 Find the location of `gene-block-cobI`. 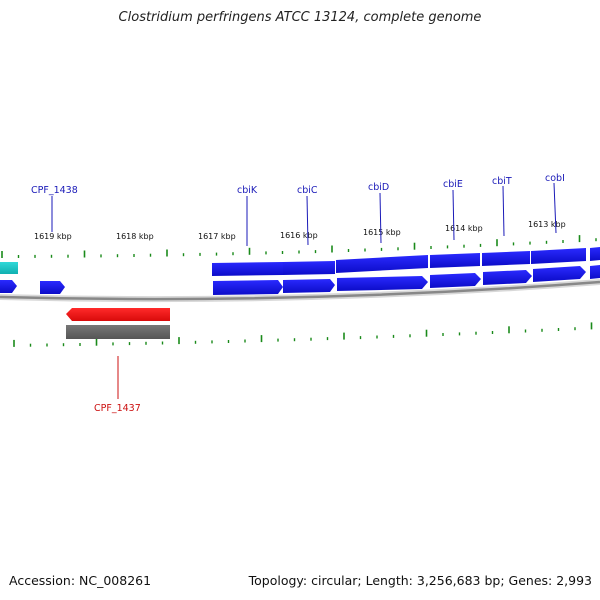

gene-block-cobI is located at coordinates (558, 256).